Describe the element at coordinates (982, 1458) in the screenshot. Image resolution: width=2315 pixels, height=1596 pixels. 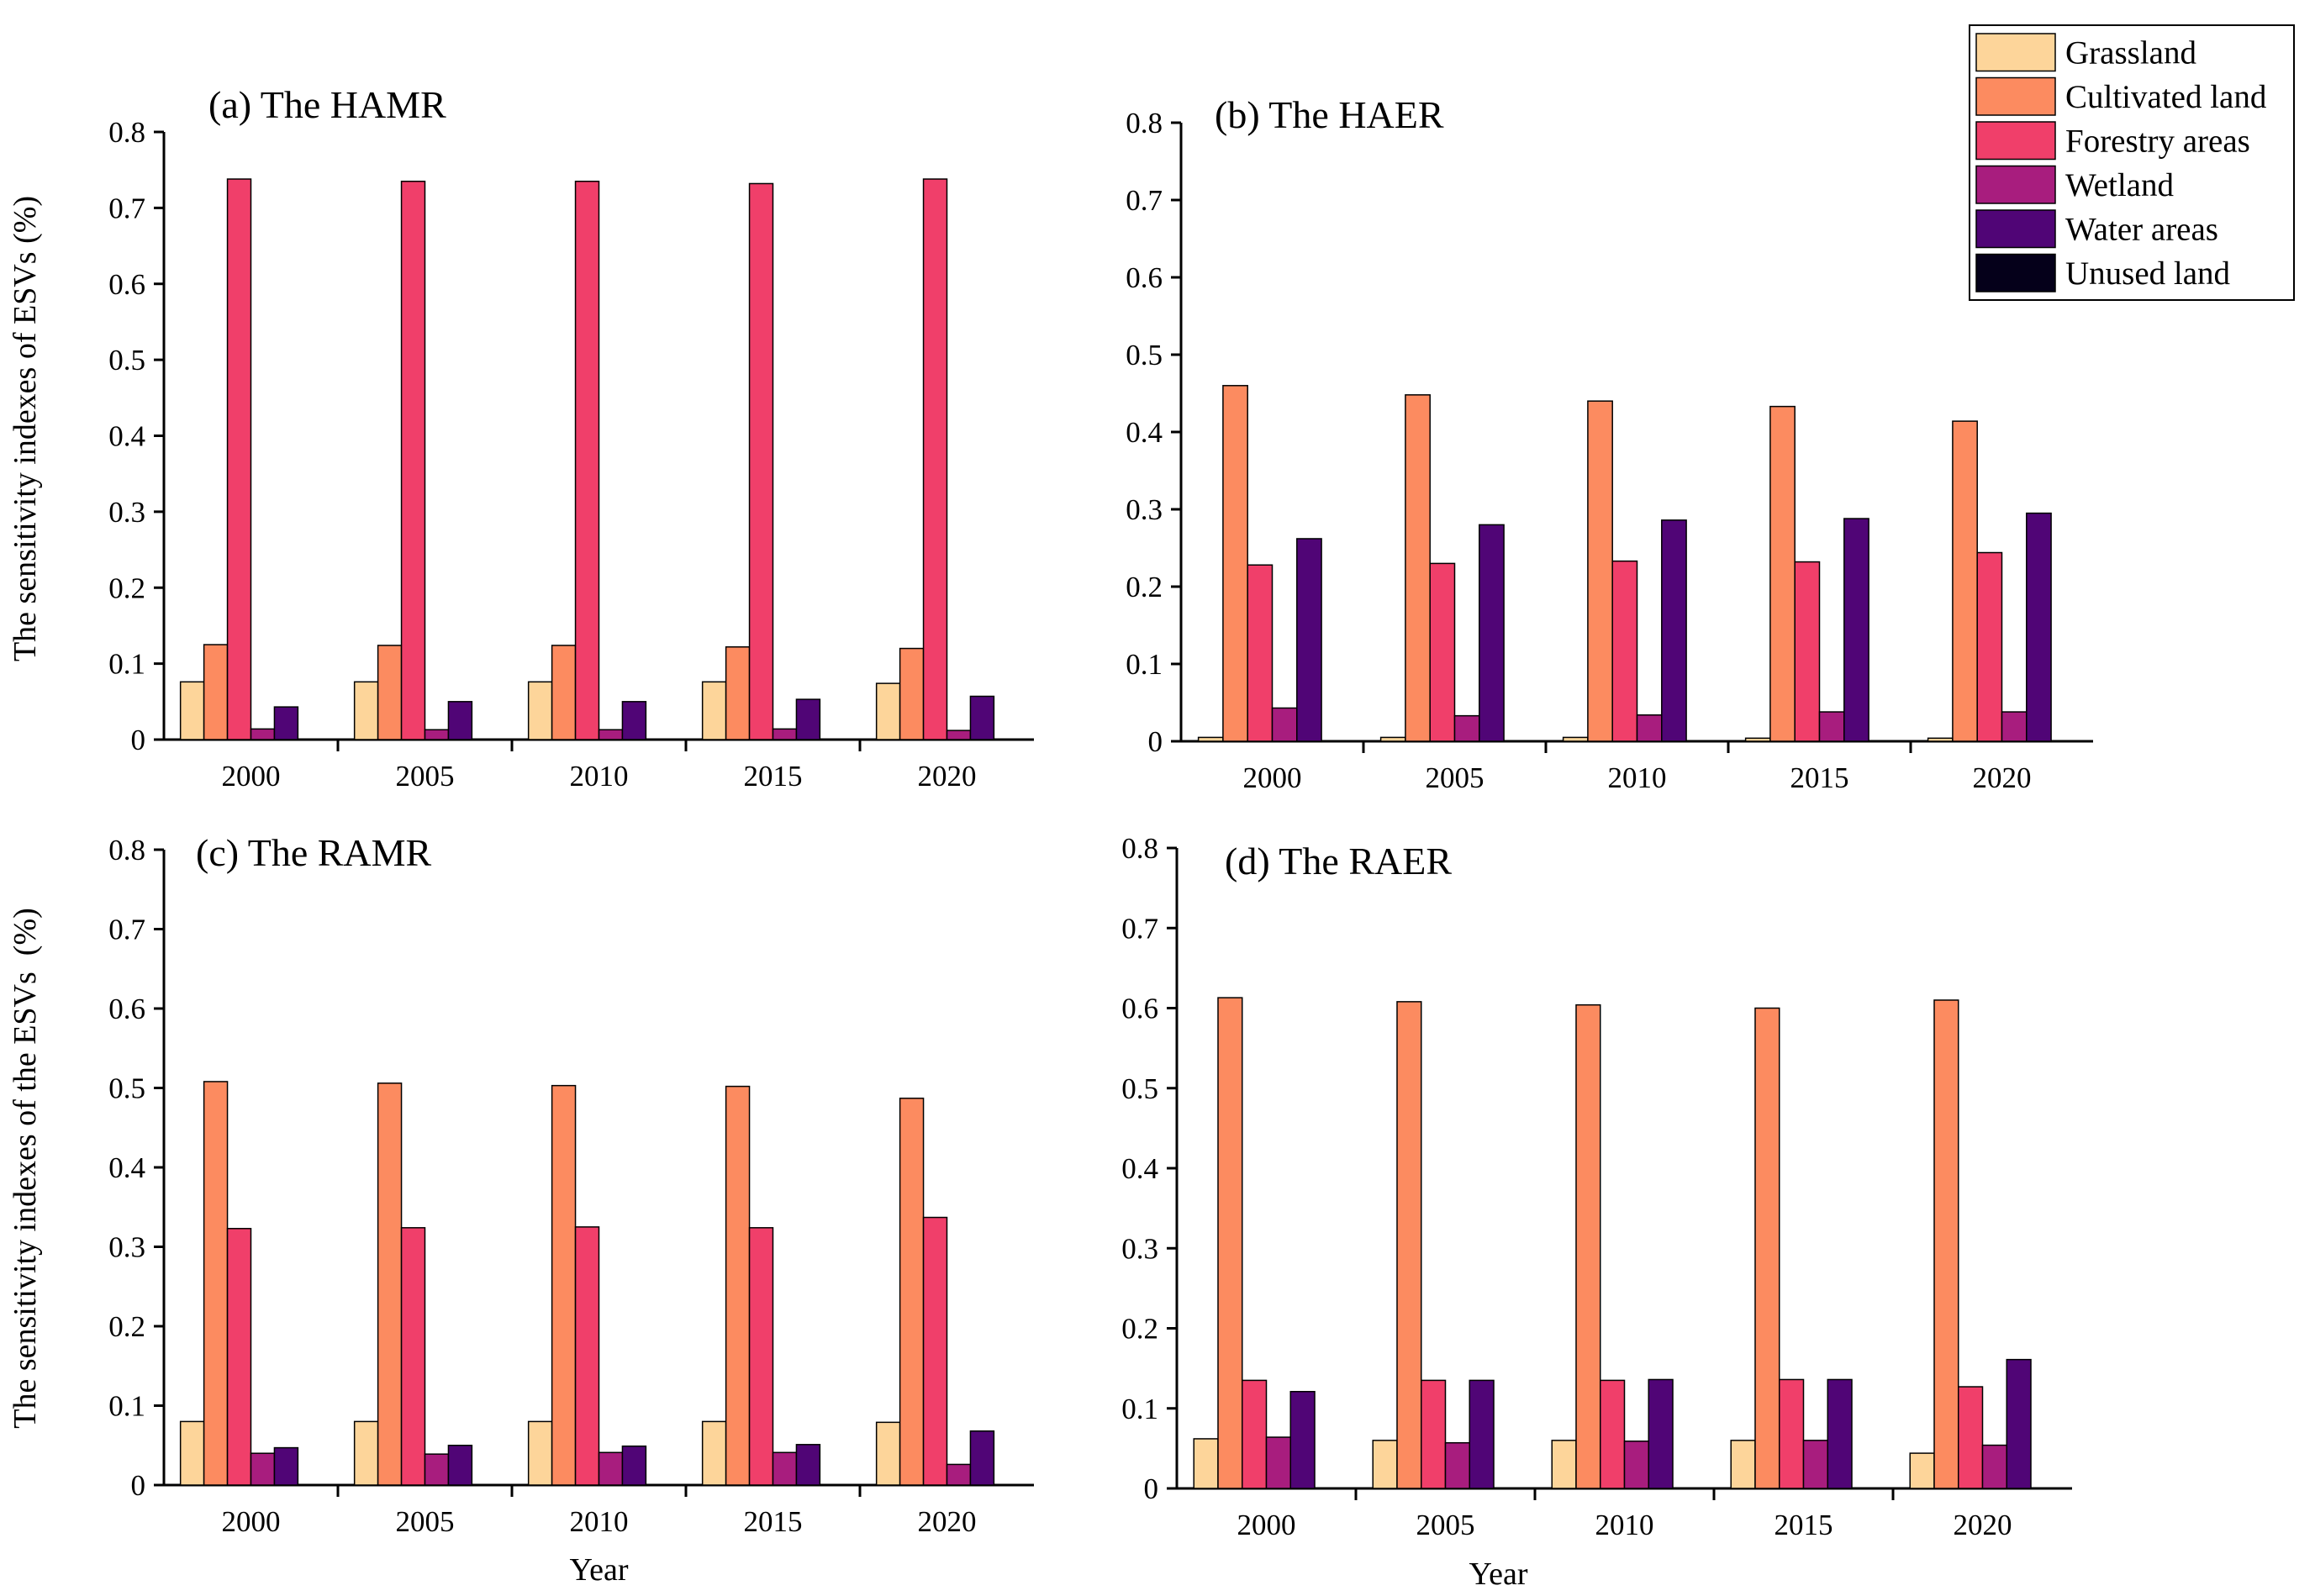
I see `bar-water-areas-2020` at that location.